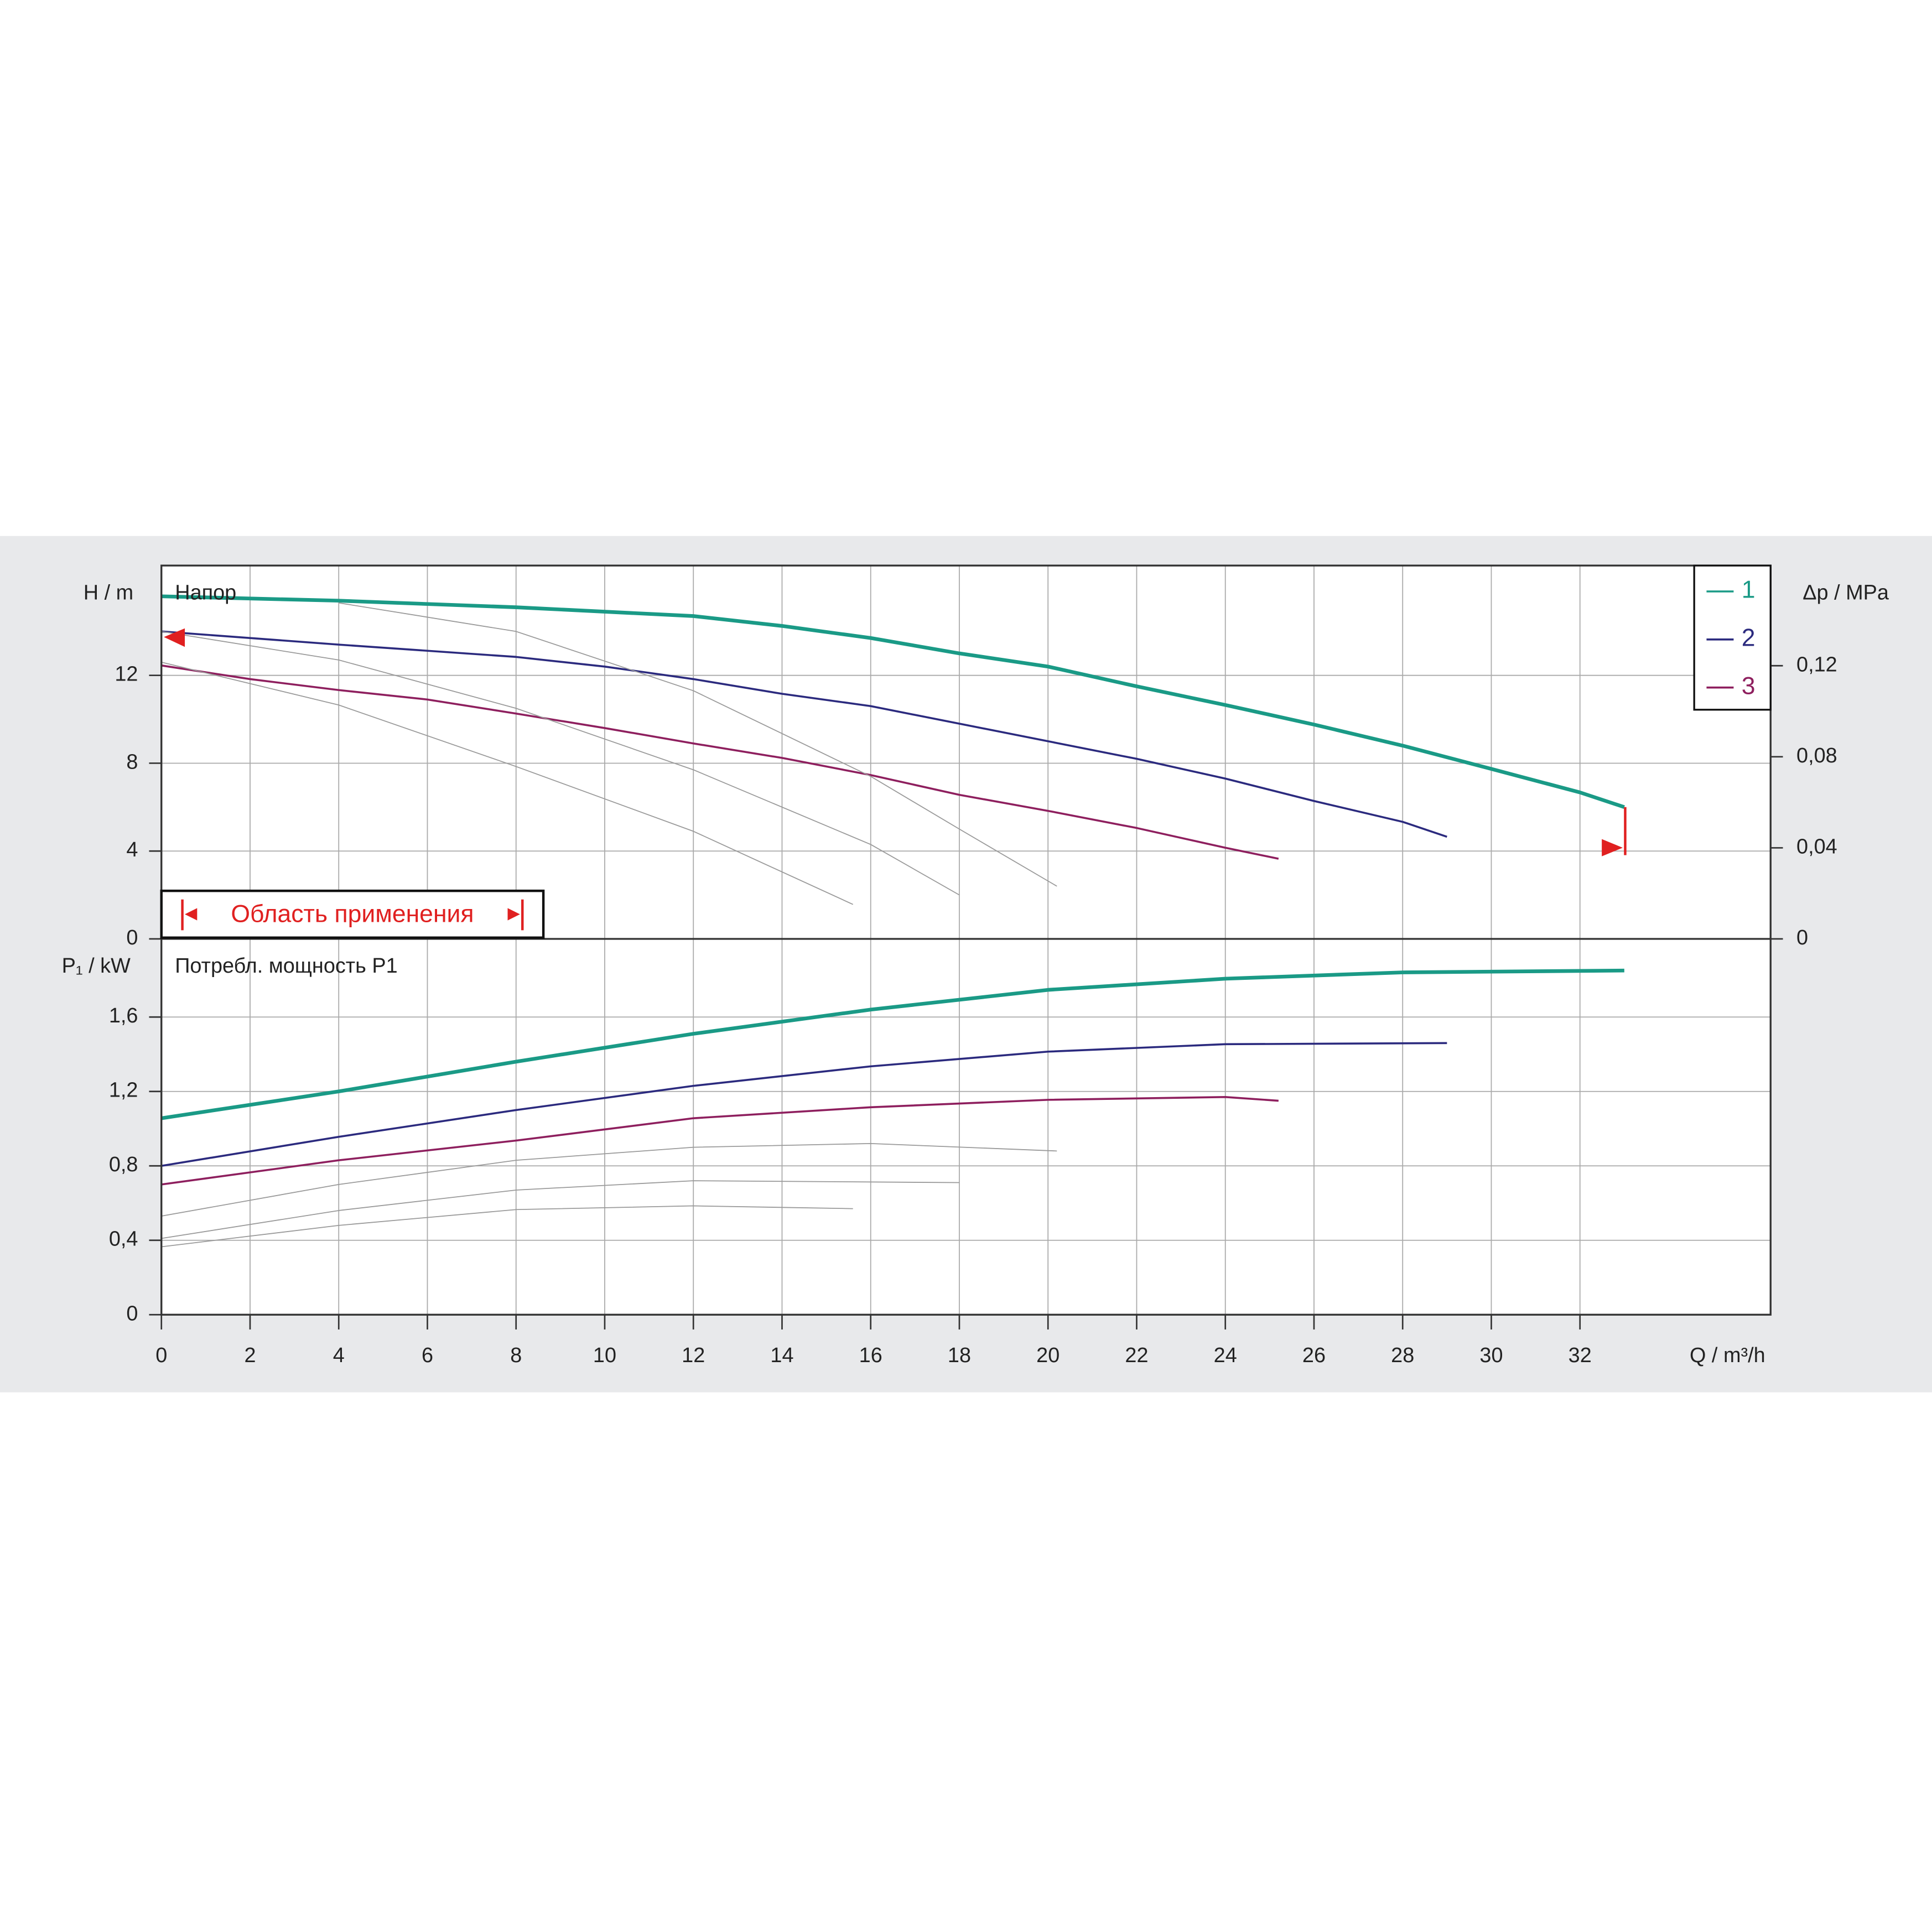  What do you see at coordinates (693, 1356) in the screenshot?
I see `x-tick-label: 12` at bounding box center [693, 1356].